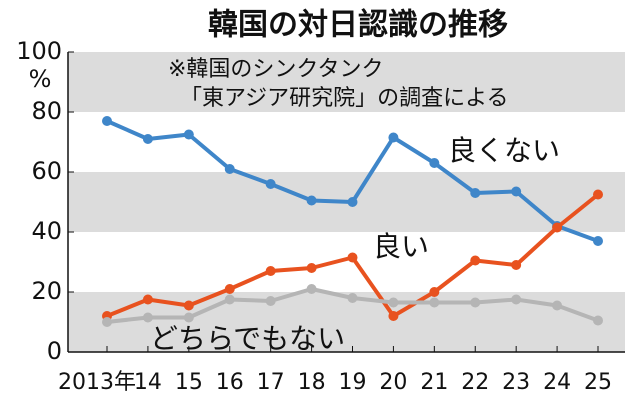  I want to click on y-tick-label: 20, so click(46, 291).